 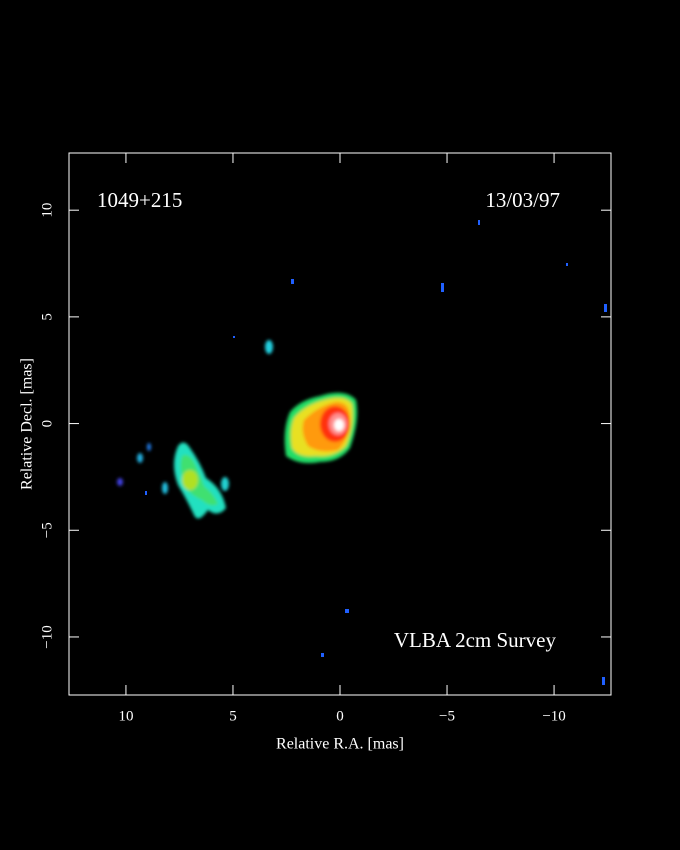 What do you see at coordinates (47, 210) in the screenshot?
I see `y-tick-label: 10` at bounding box center [47, 210].